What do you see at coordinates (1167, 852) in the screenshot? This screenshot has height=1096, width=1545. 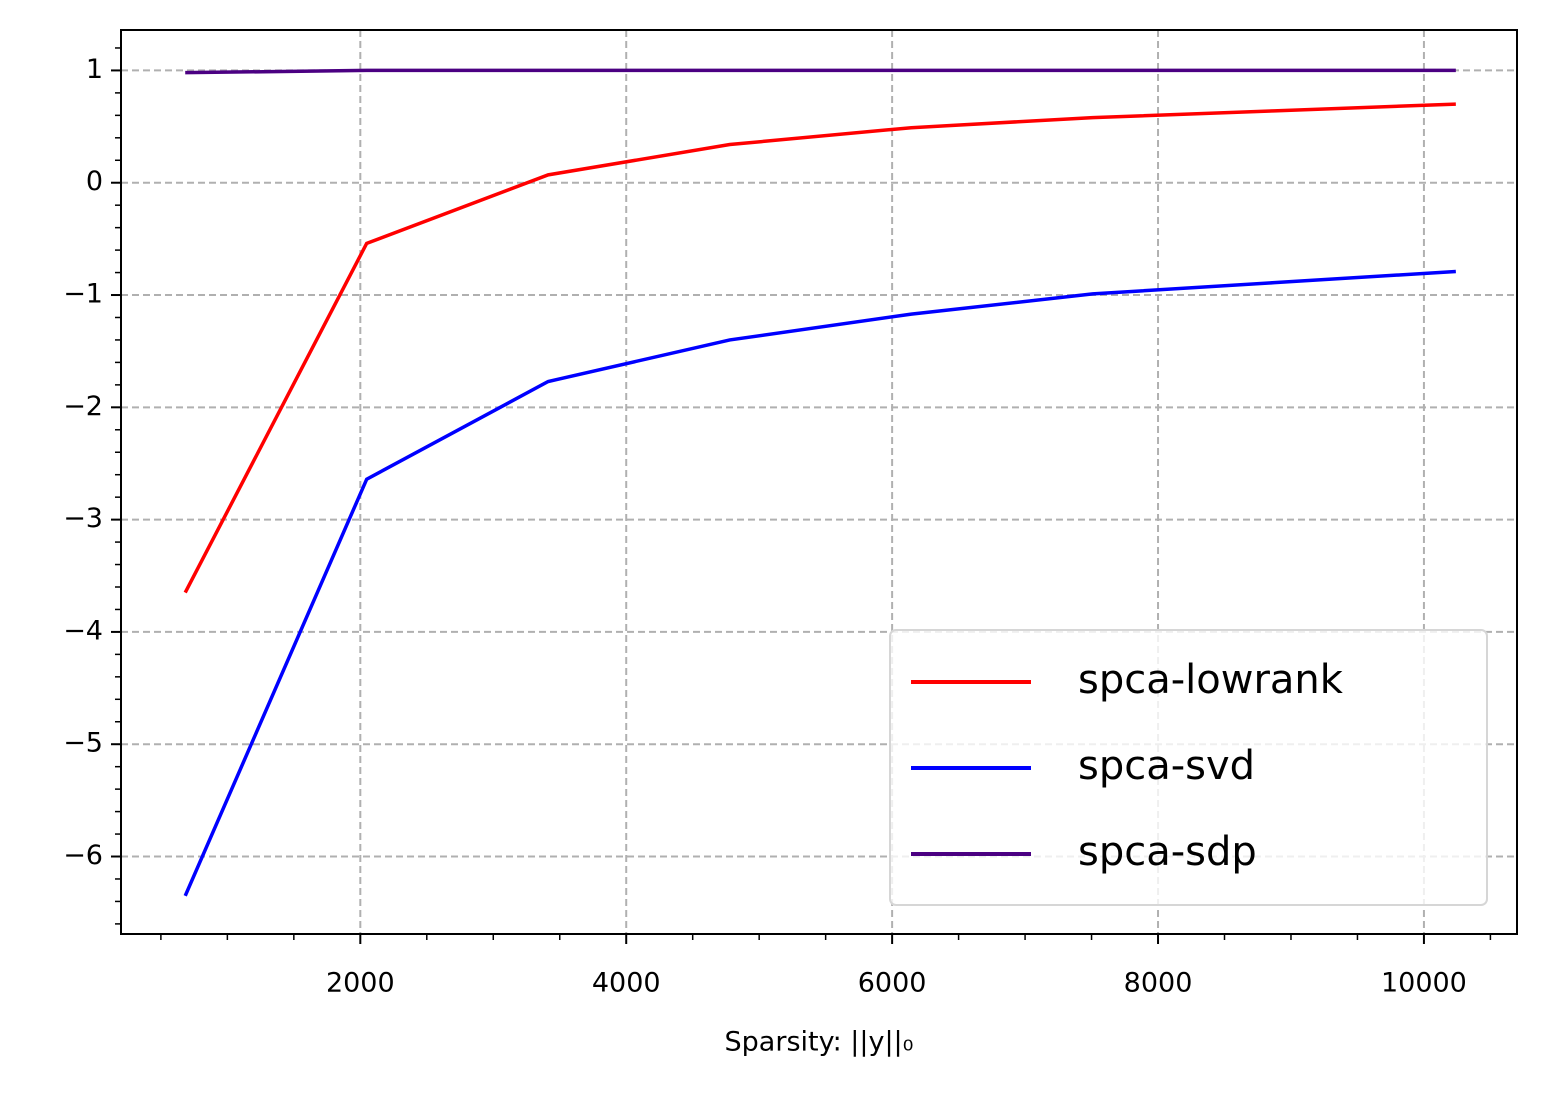 I see `legend-label: spca-sdp` at bounding box center [1167, 852].